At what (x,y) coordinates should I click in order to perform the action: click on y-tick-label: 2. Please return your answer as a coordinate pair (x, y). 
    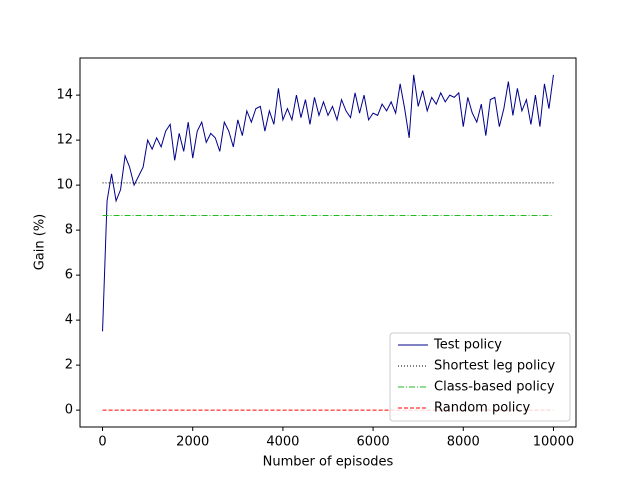
    Looking at the image, I should click on (69, 365).